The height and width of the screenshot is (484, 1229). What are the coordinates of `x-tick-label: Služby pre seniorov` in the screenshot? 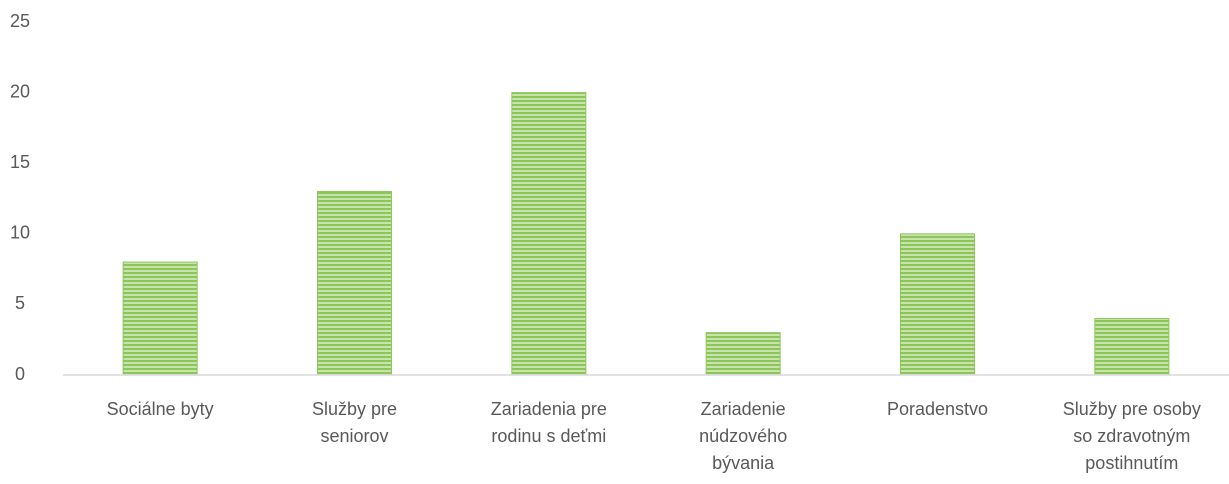 It's located at (354, 422).